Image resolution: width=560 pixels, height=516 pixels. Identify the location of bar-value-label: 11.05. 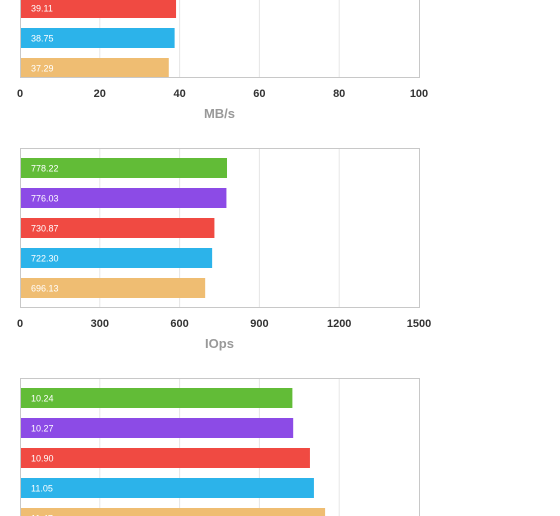
(42, 489).